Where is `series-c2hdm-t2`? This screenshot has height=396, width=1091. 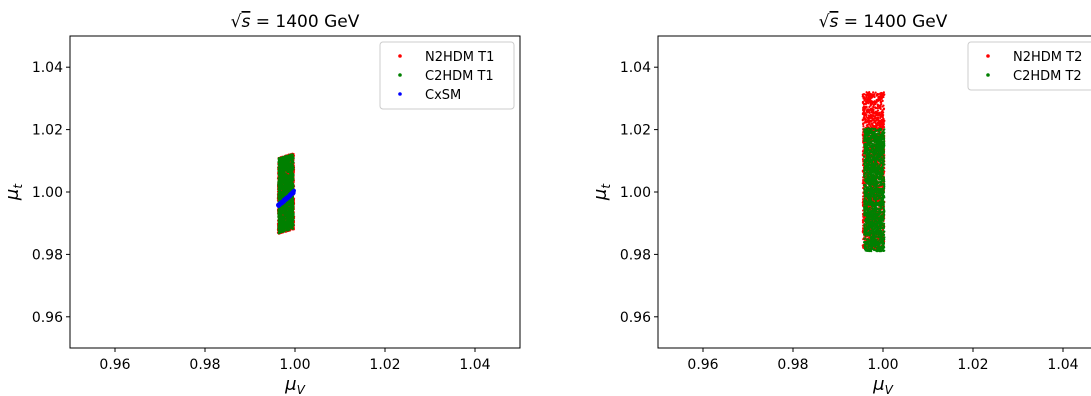
series-c2hdm-t2 is located at coordinates (874, 190).